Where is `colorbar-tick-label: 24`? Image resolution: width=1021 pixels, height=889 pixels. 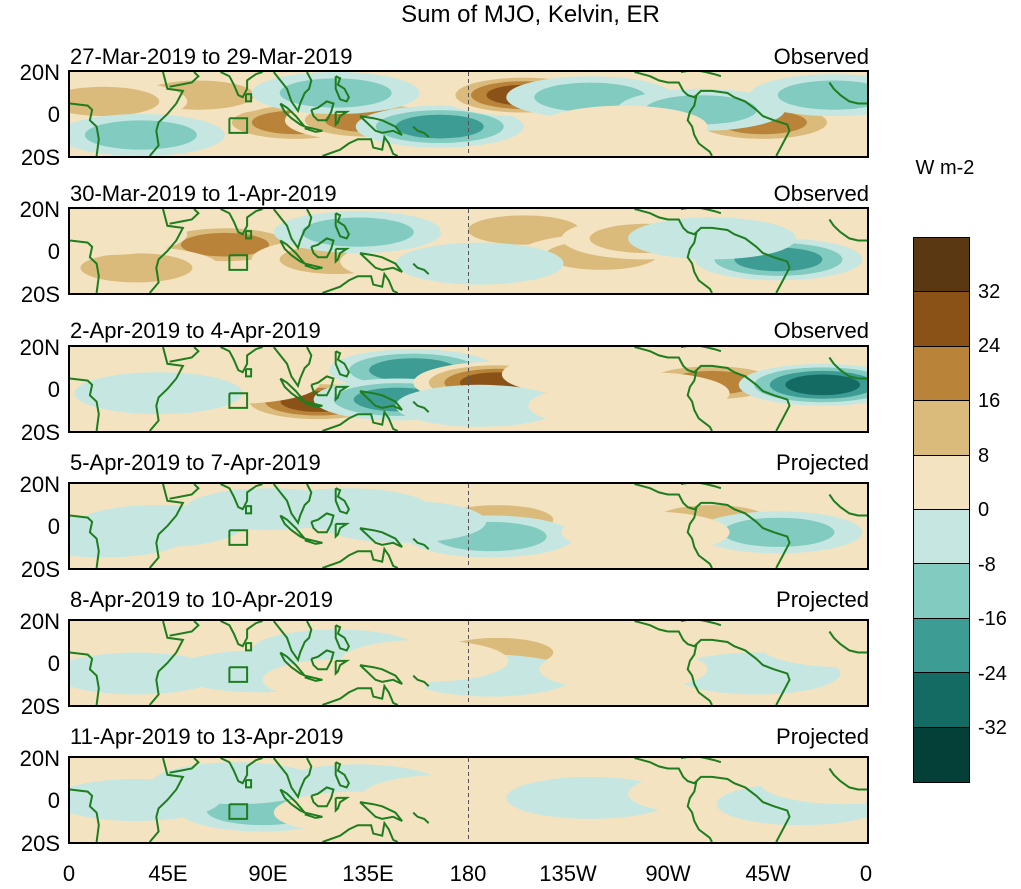
colorbar-tick-label: 24 is located at coordinates (989, 346).